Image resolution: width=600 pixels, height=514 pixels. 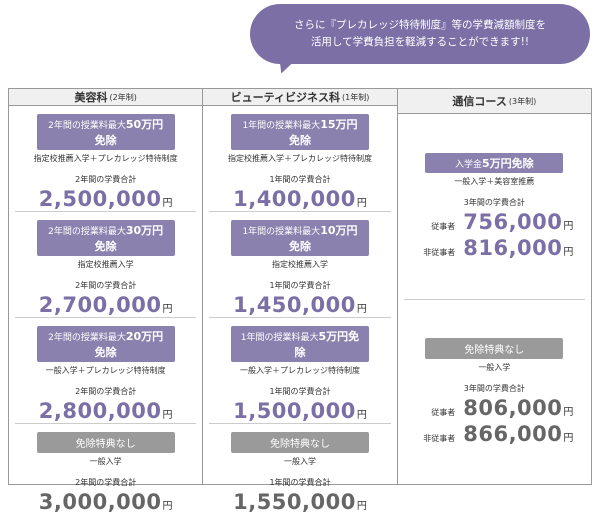 What do you see at coordinates (100, 411) in the screenshot?
I see `amount: 2,800,000` at bounding box center [100, 411].